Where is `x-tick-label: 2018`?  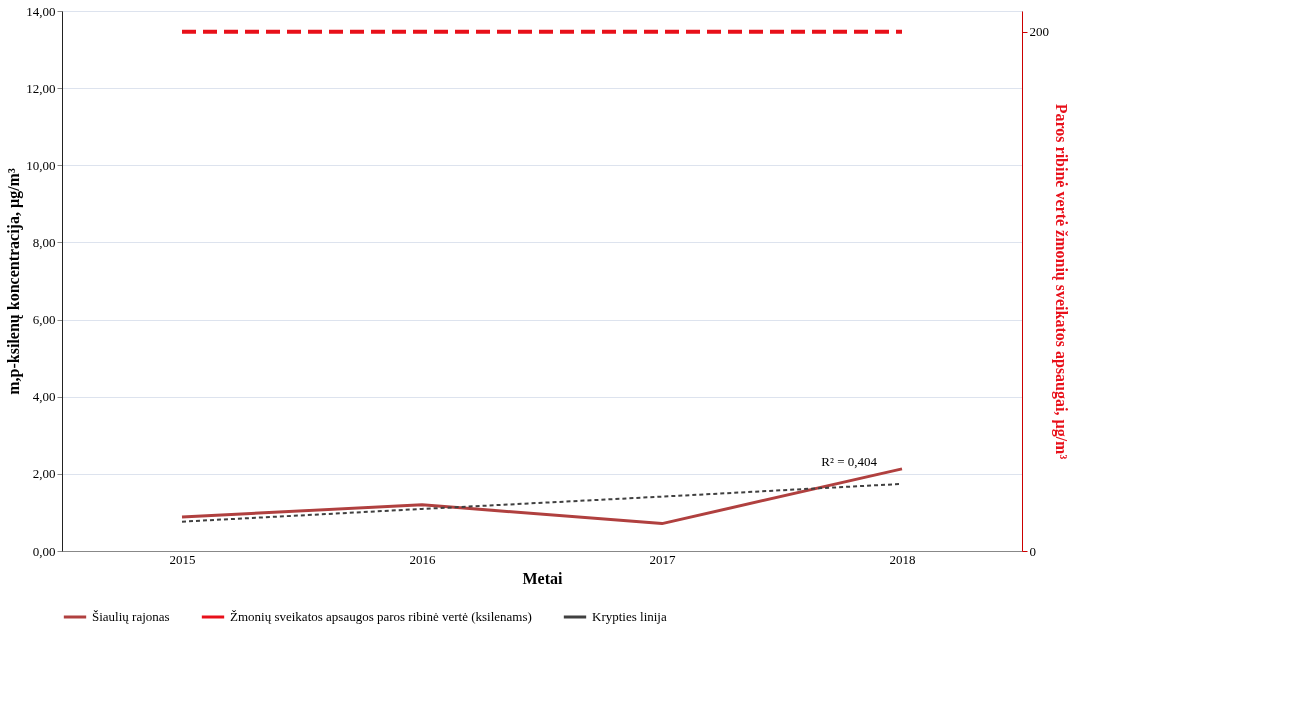
x-tick-label: 2018 is located at coordinates (902, 559).